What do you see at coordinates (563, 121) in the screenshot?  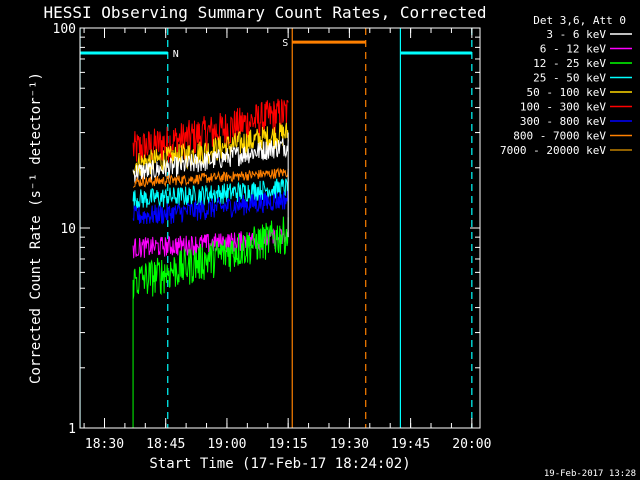 I see `legend-entry-label: 300 - 800 keV` at bounding box center [563, 121].